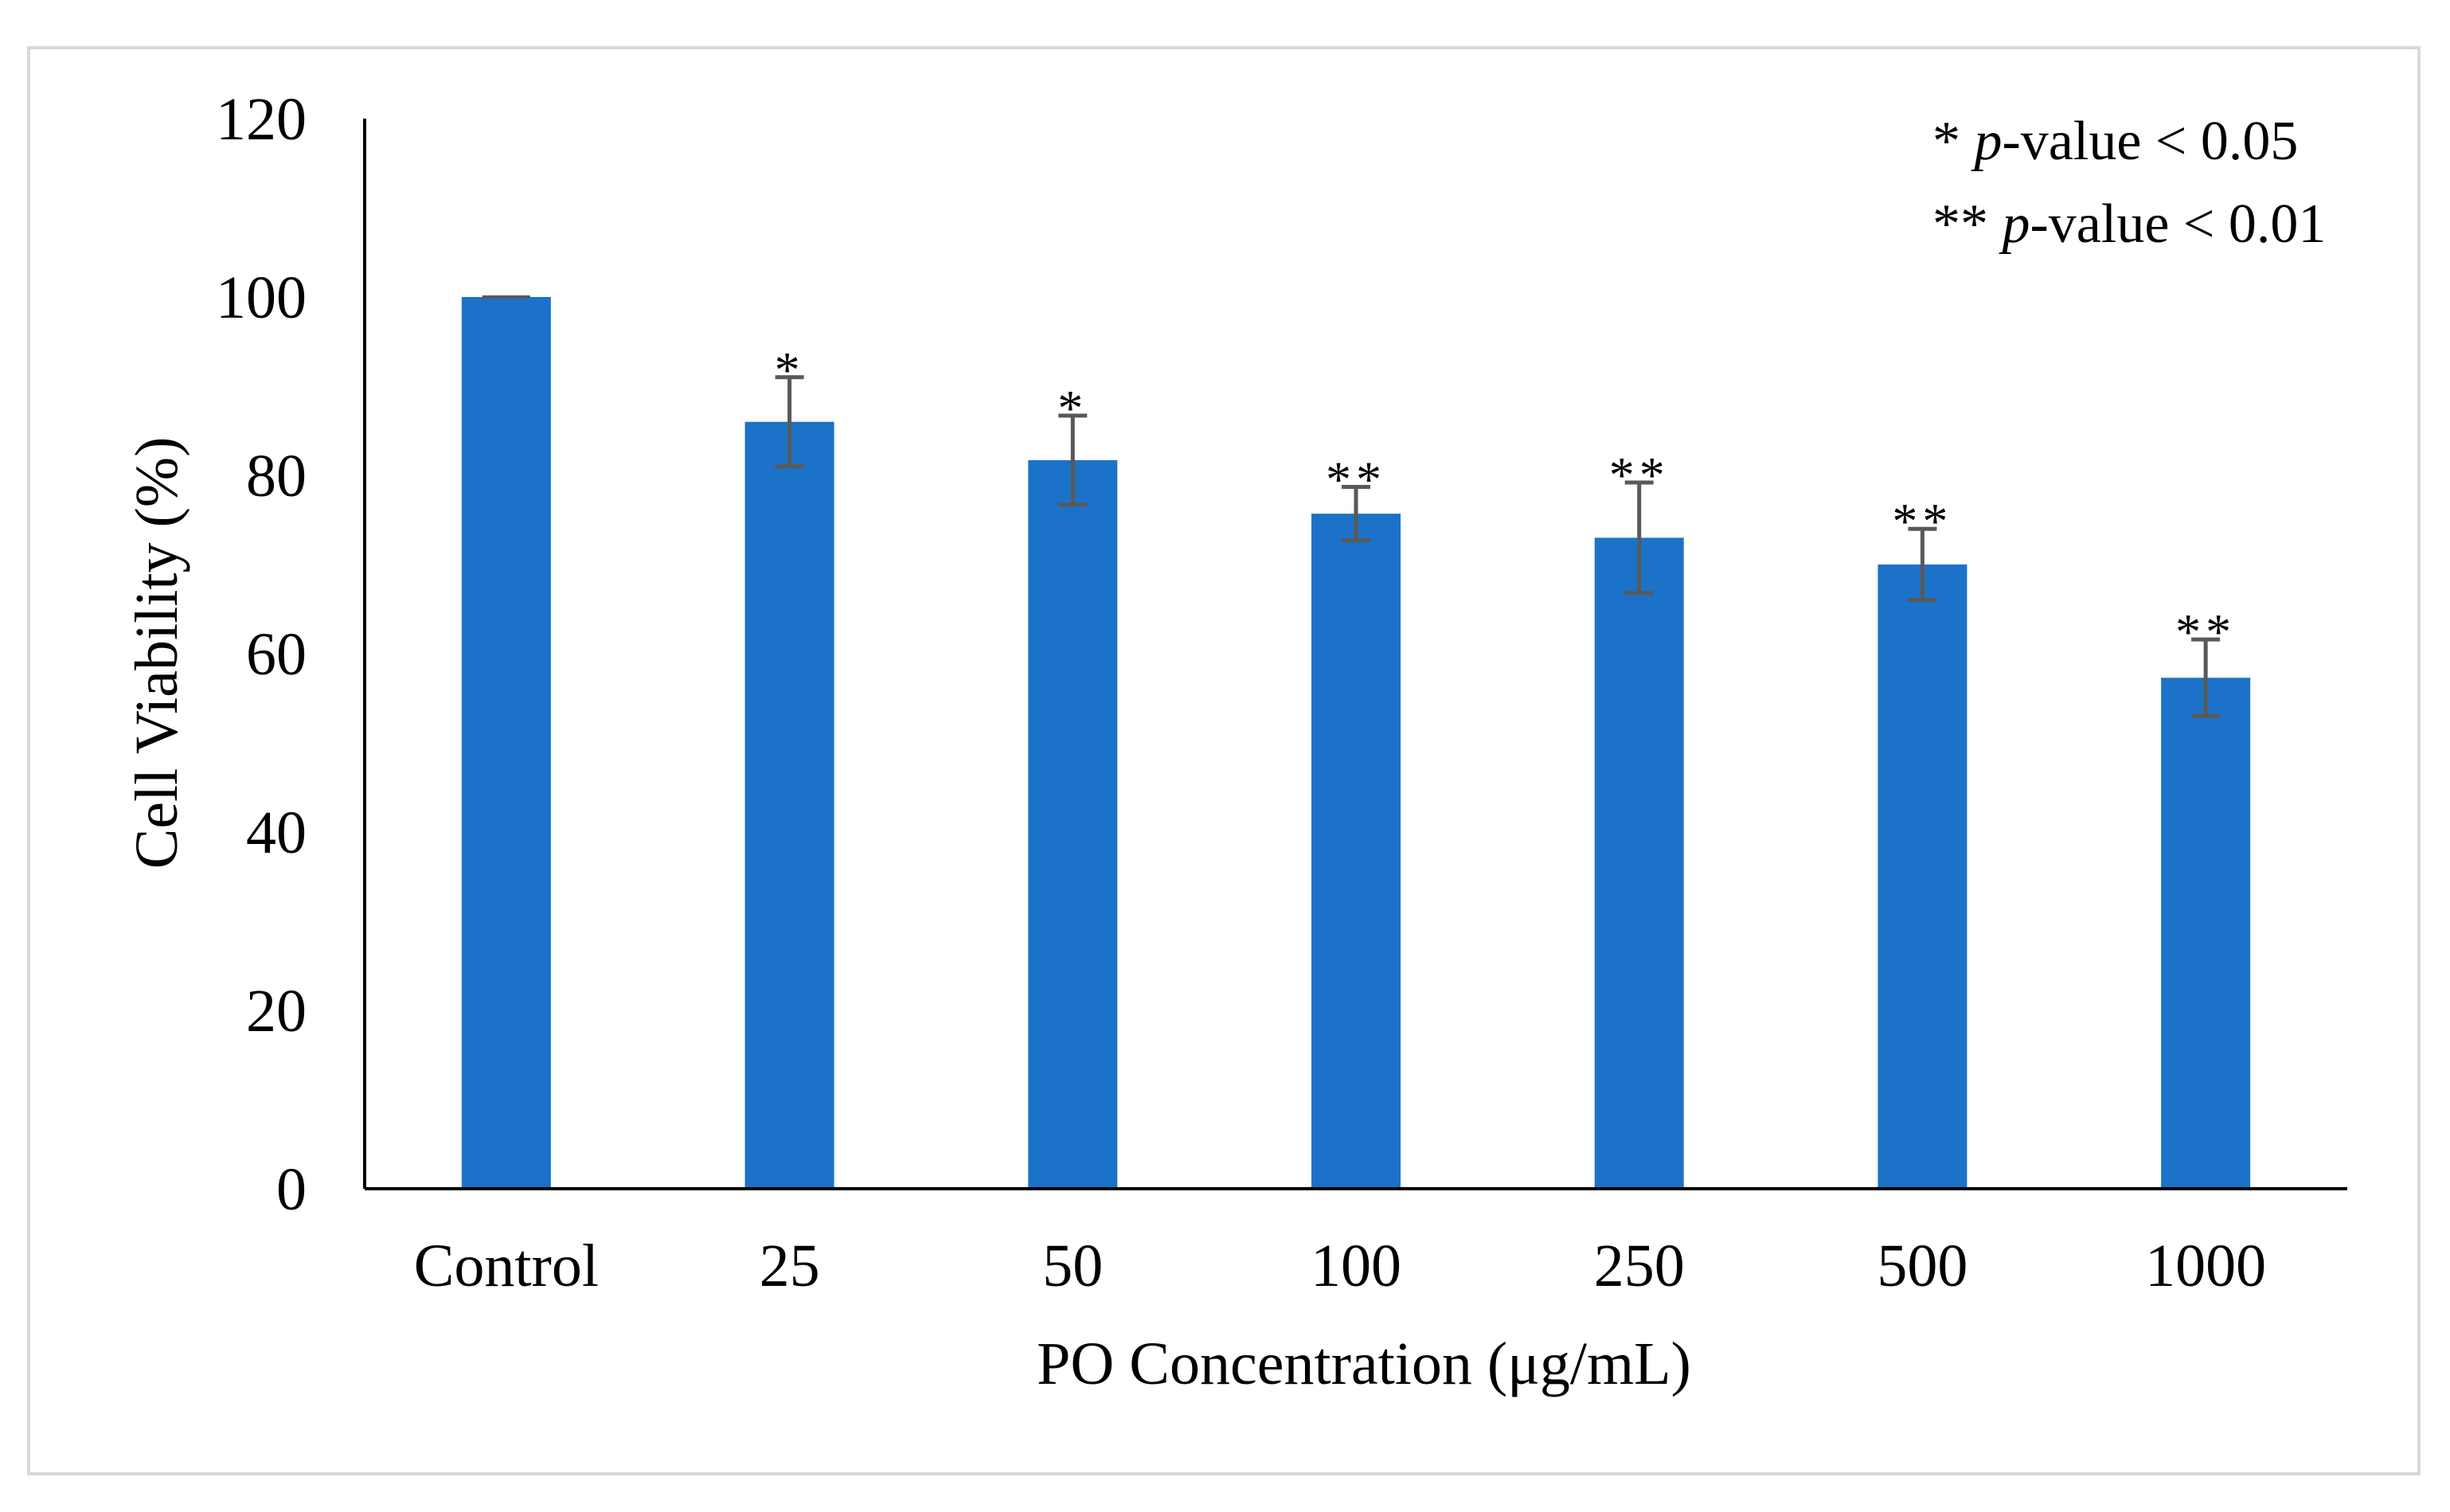 The width and height of the screenshot is (2450, 1512). I want to click on x-tick-label: 25, so click(790, 1266).